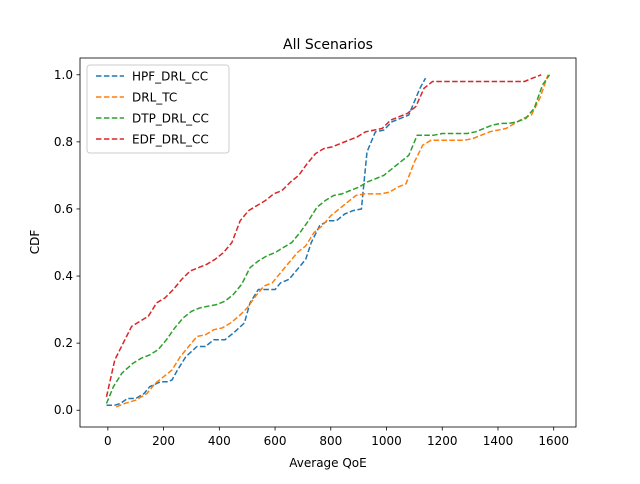 This screenshot has width=640, height=484. I want to click on legend-label-2: DTP_DRL_CC, so click(170, 119).